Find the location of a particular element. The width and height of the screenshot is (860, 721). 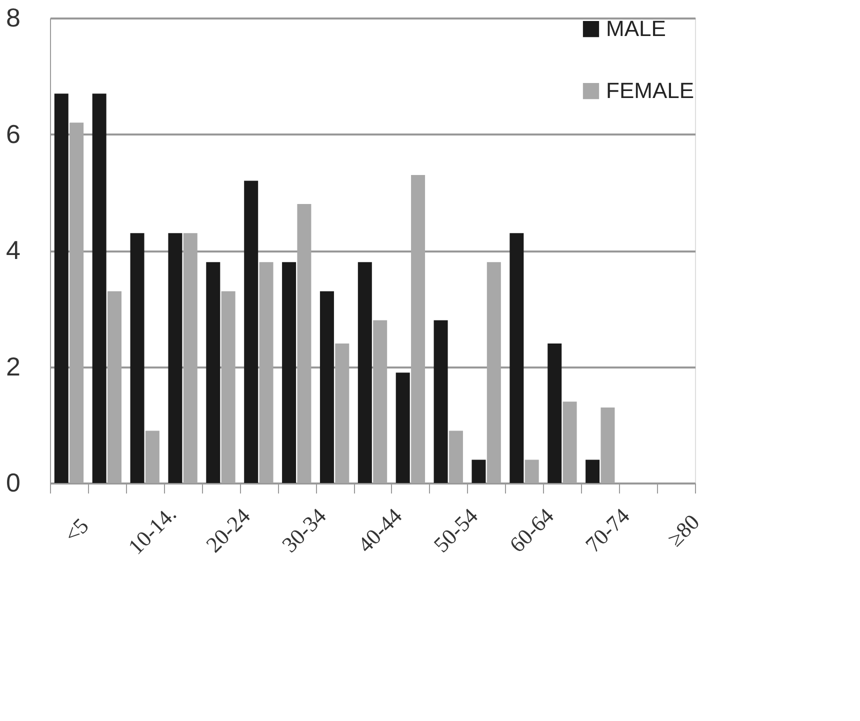

y-tick-label: 0 is located at coordinates (13, 483).